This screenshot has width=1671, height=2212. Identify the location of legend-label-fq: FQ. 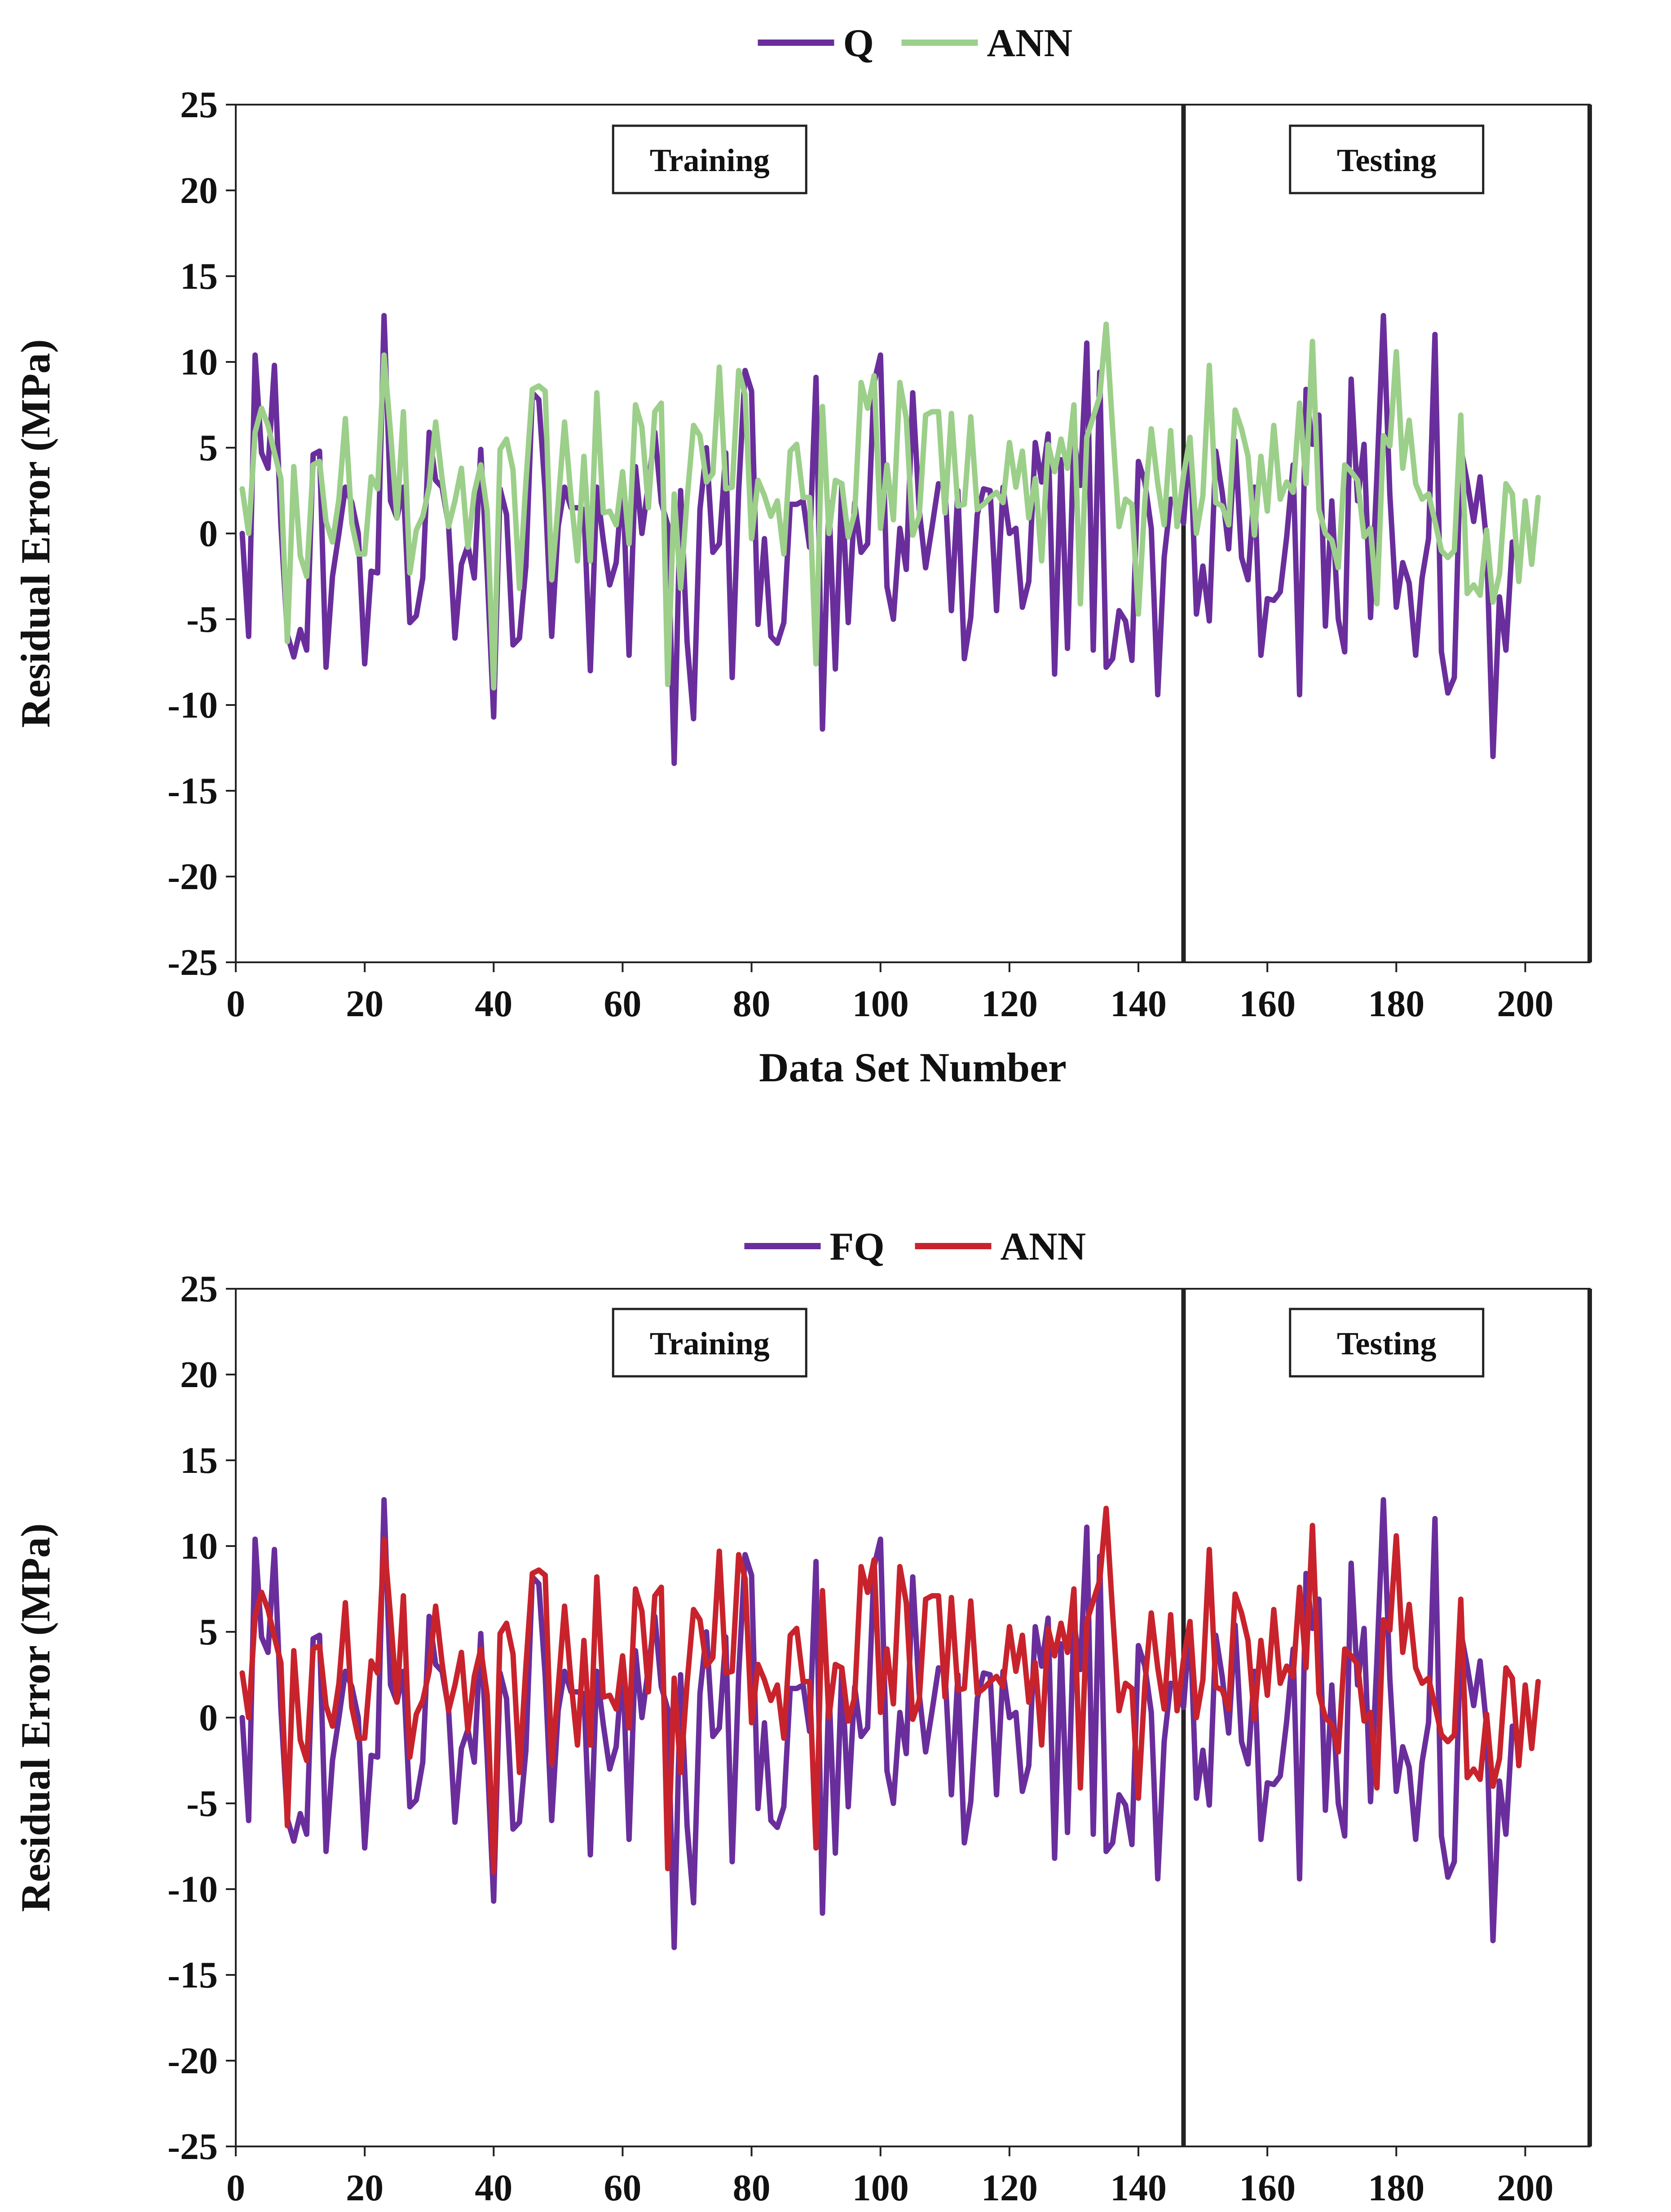
(857, 1247).